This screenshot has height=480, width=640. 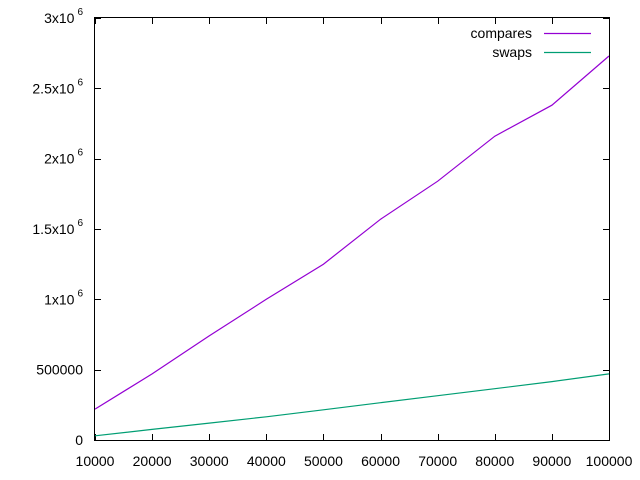 What do you see at coordinates (59, 159) in the screenshot?
I see `y-tick-label-base: 2x10` at bounding box center [59, 159].